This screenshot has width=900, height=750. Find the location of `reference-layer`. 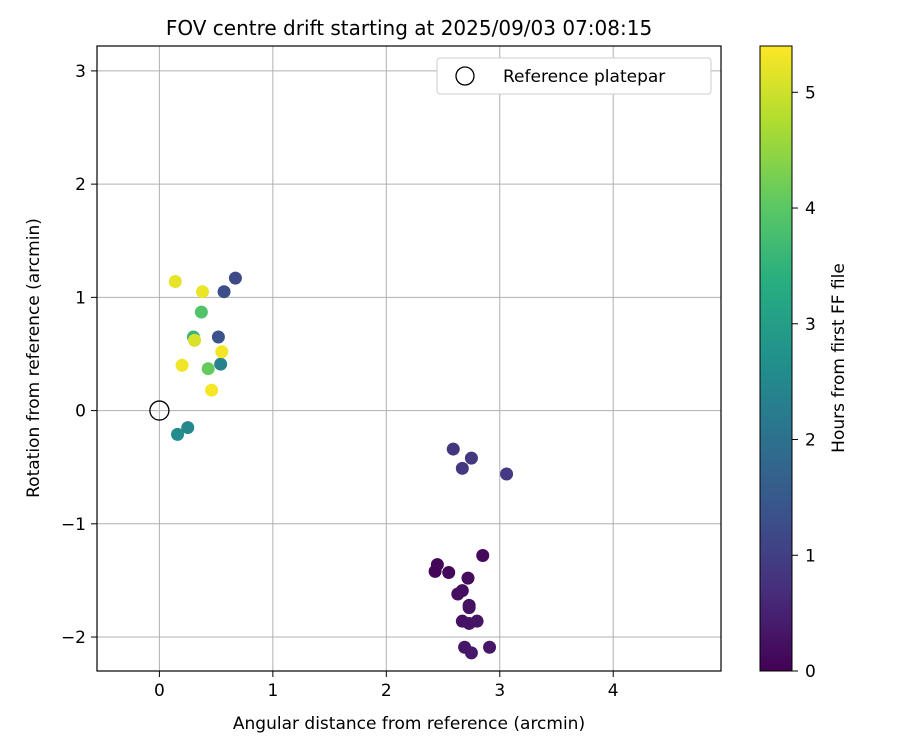

reference-layer is located at coordinates (159, 410).